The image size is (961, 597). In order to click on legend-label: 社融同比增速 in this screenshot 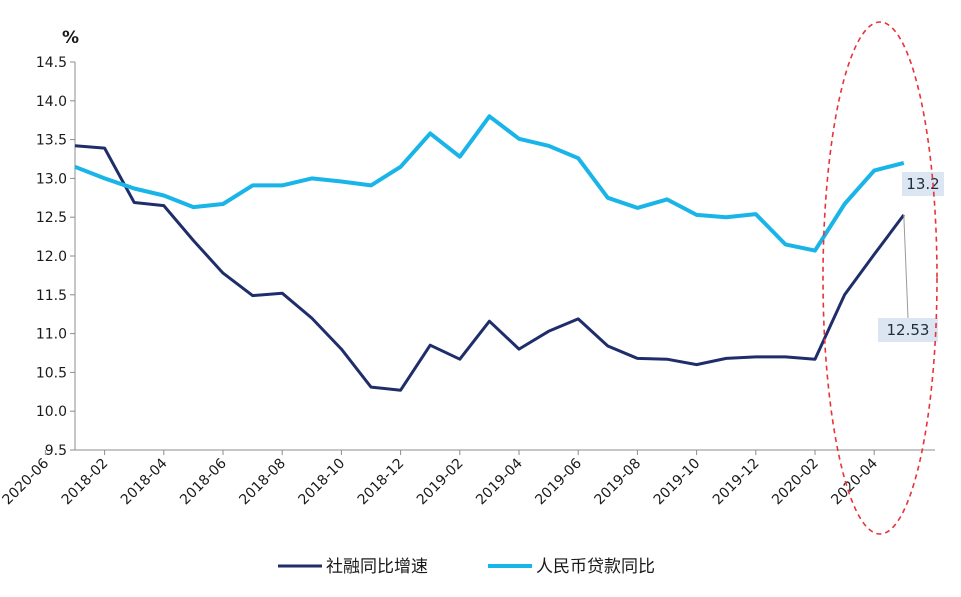, I will do `click(377, 567)`.